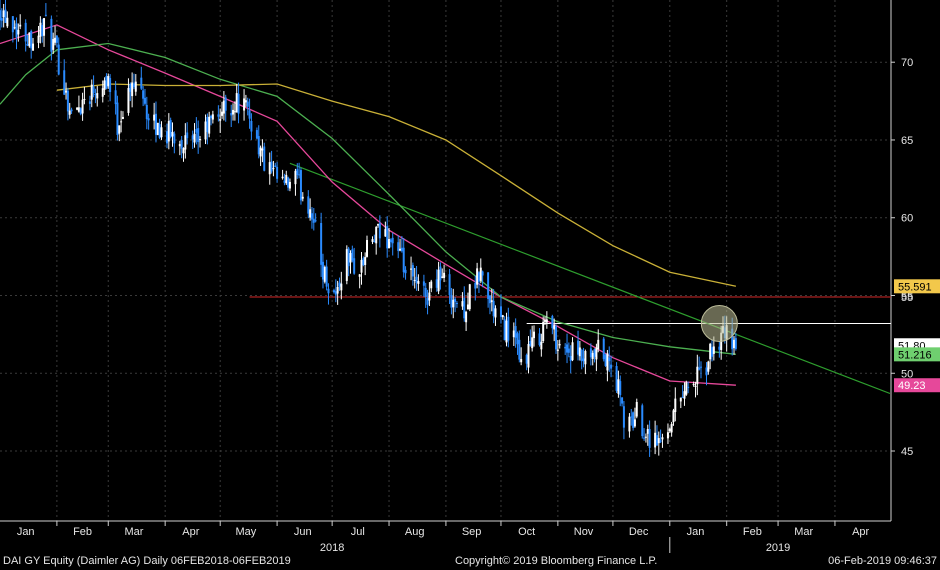 The image size is (940, 570). Describe the element at coordinates (917, 354) in the screenshot. I see `value-label: 51.216` at that location.